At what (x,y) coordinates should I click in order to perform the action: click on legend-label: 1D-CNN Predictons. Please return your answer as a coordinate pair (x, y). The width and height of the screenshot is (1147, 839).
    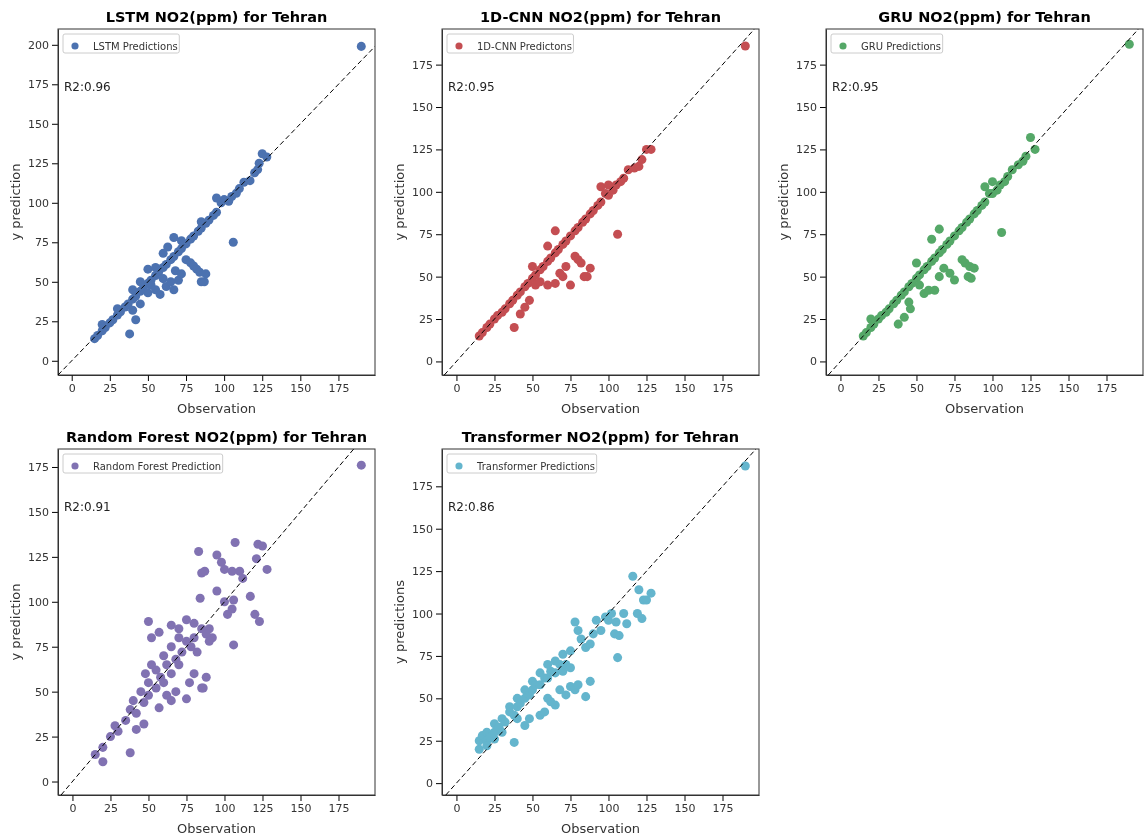
    Looking at the image, I should click on (524, 46).